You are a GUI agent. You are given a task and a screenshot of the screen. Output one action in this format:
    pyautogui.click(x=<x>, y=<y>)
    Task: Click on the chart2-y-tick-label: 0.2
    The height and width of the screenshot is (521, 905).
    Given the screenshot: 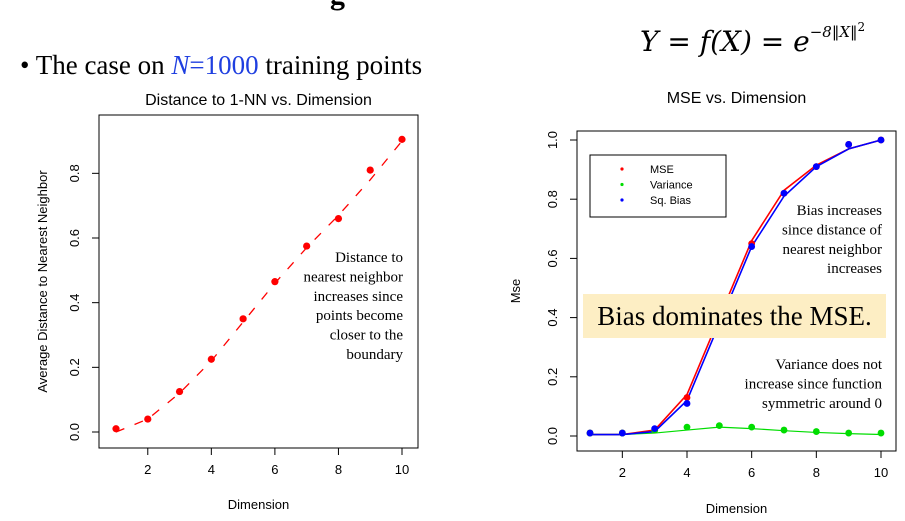 What is the action you would take?
    pyautogui.click(x=552, y=377)
    